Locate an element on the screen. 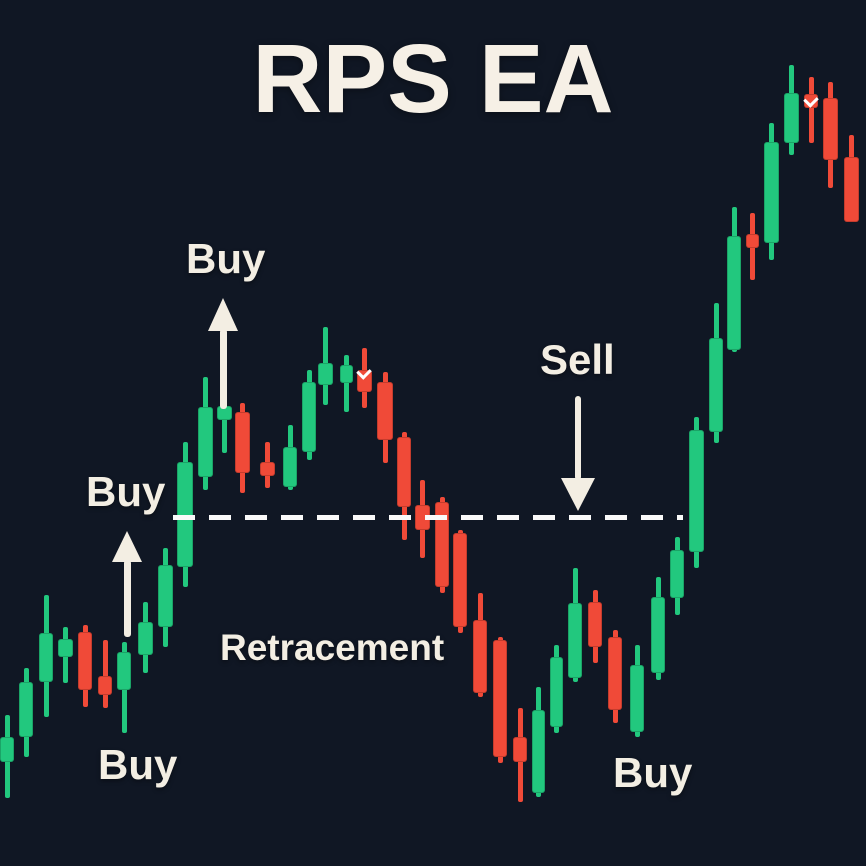  support-resistance-dashed-line is located at coordinates (428, 517).